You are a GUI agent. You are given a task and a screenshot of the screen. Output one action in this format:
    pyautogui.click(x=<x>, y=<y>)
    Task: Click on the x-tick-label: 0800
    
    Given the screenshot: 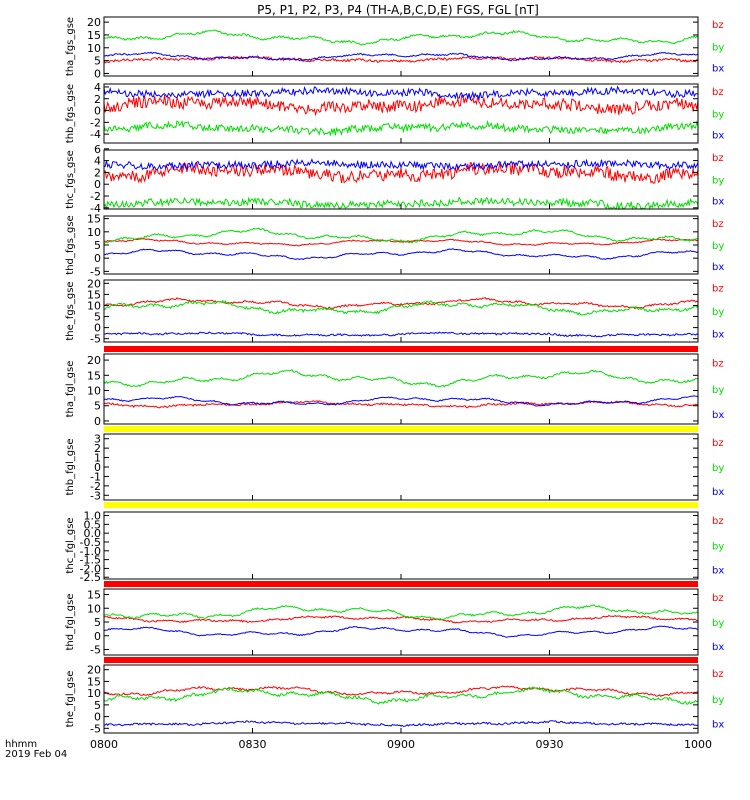 What is the action you would take?
    pyautogui.click(x=104, y=744)
    